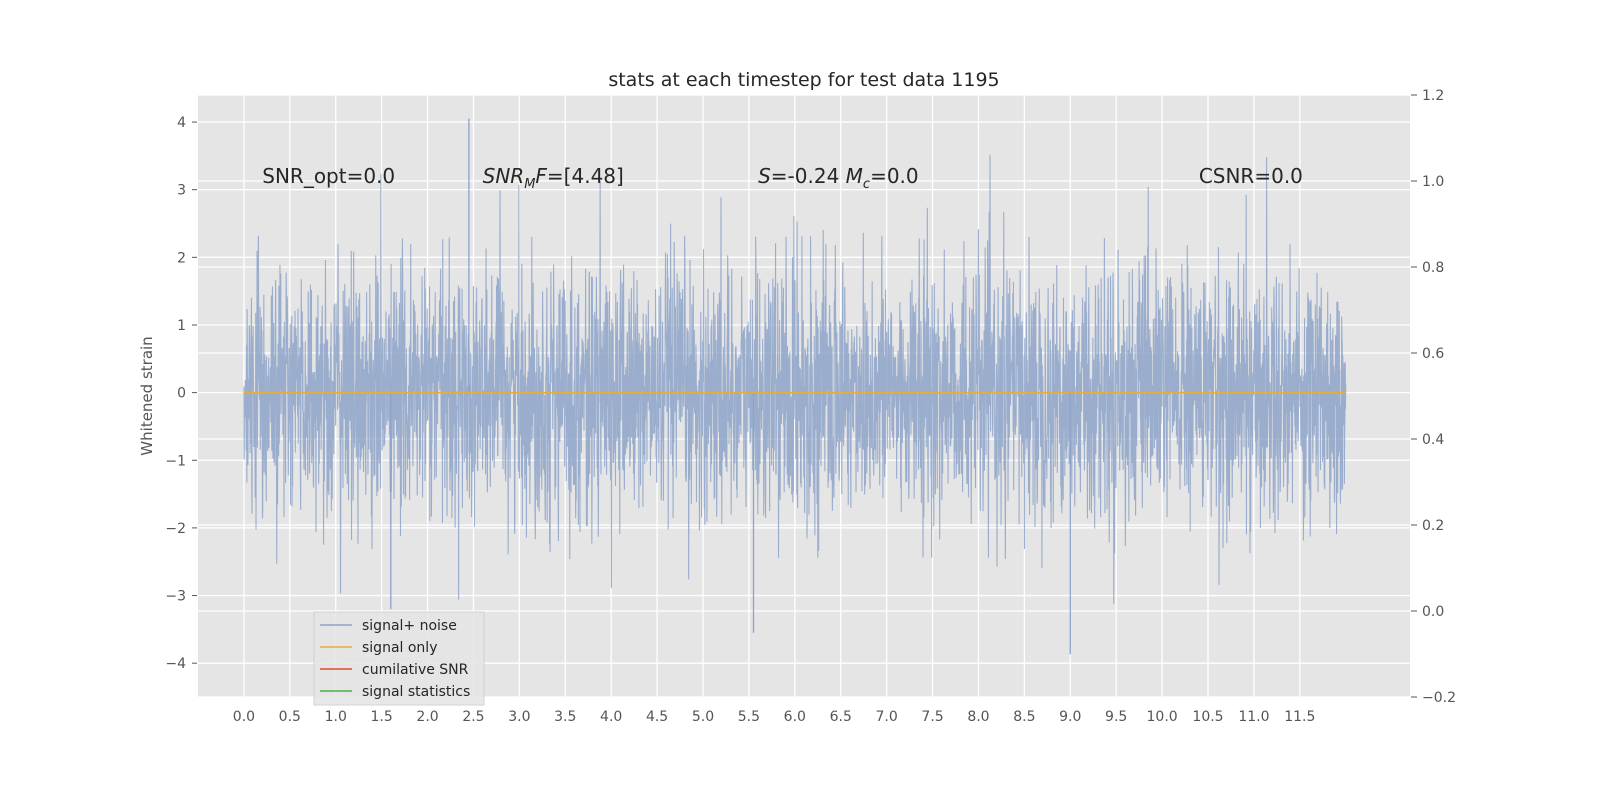  What do you see at coordinates (181, 191) in the screenshot?
I see `y-tick-label: 3` at bounding box center [181, 191].